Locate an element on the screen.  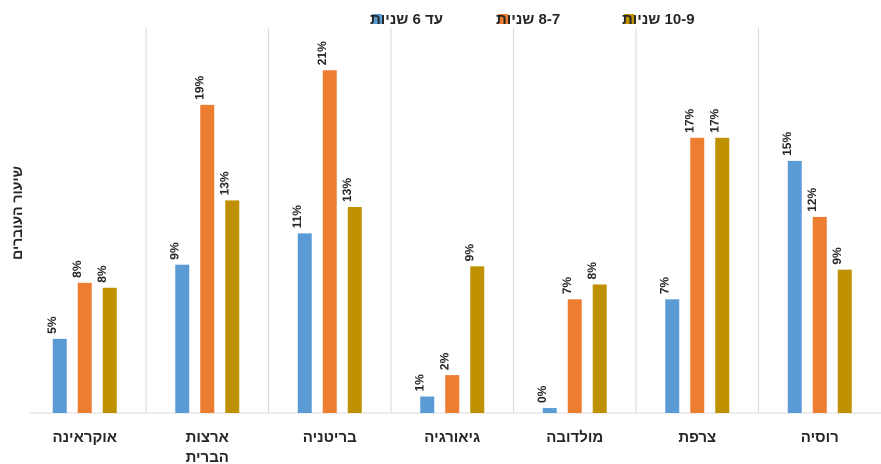
data-label: 12% is located at coordinates (812, 200).